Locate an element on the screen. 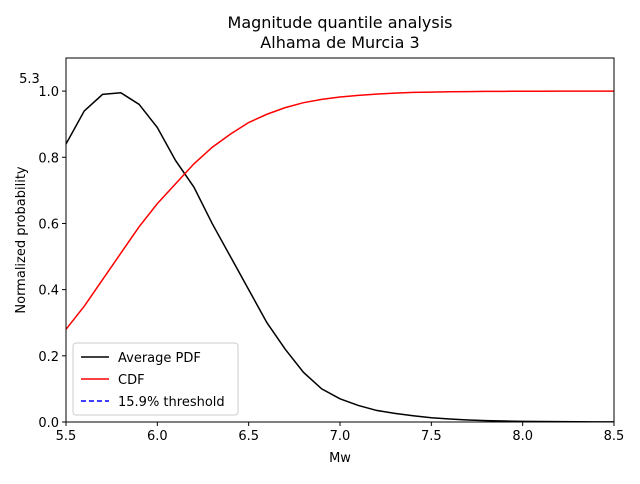 The image size is (640, 484). x-tick-label: 7.5 is located at coordinates (431, 436).